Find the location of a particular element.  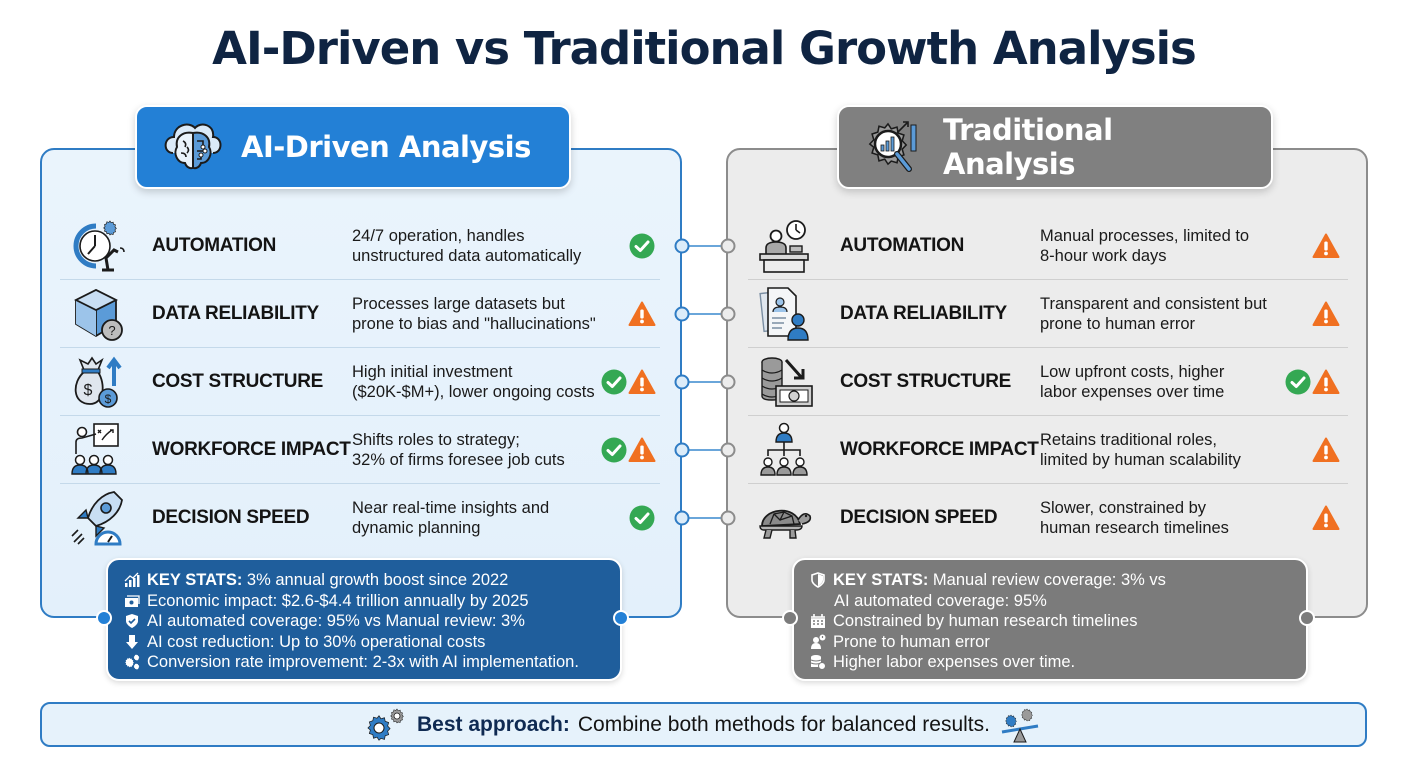

presenter-strategy-board-icon is located at coordinates (95, 448).